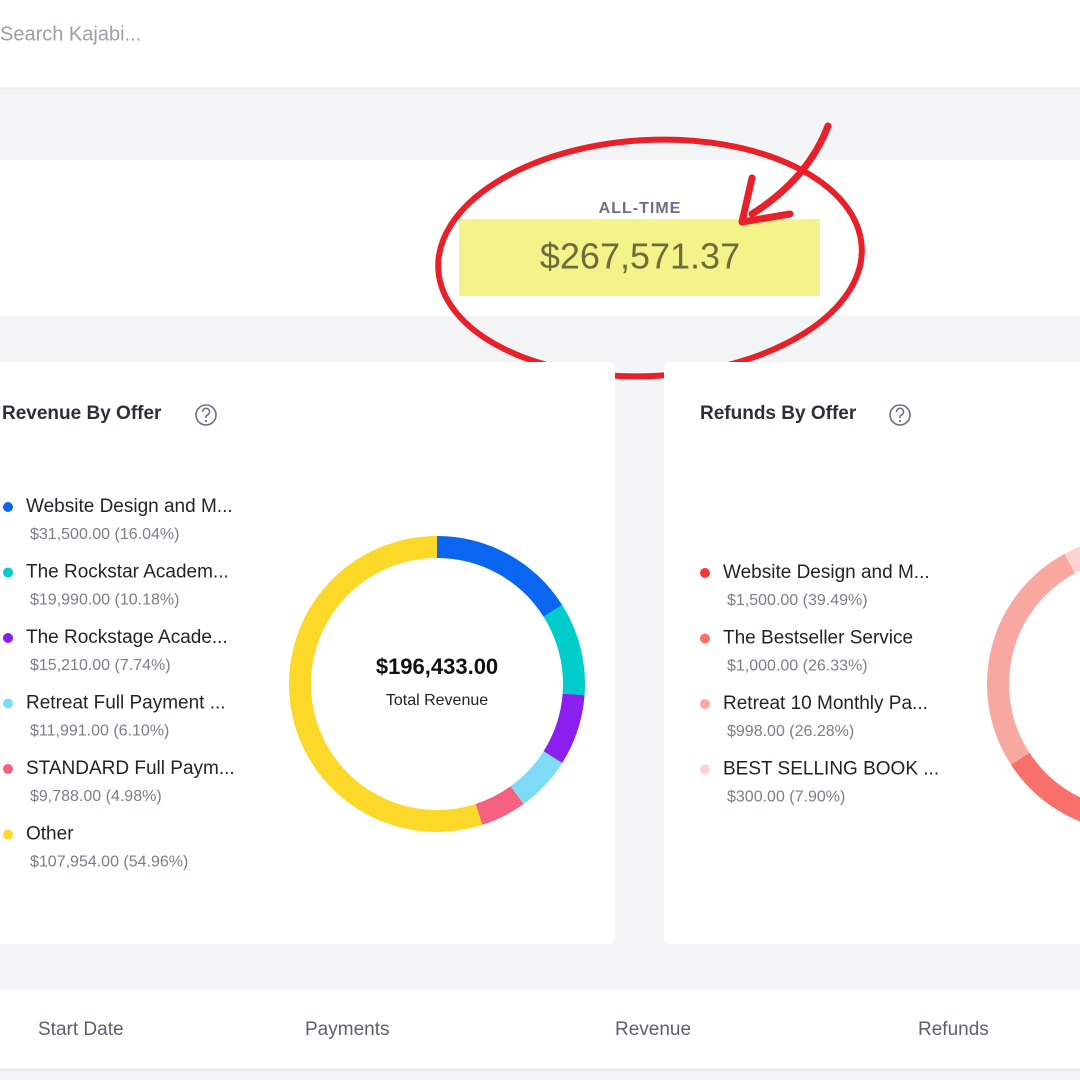 This screenshot has height=1080, width=1080. Describe the element at coordinates (540, 44) in the screenshot. I see `search-bar` at that location.